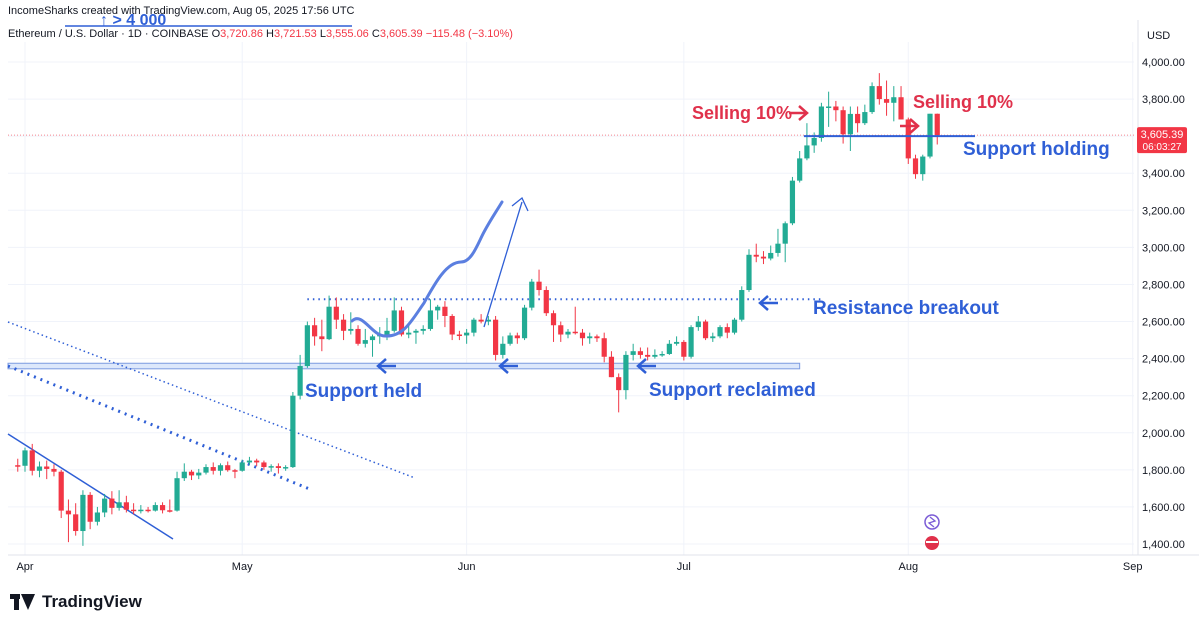 This screenshot has width=1199, height=627. What do you see at coordinates (932, 522) in the screenshot?
I see `lightning-icon` at bounding box center [932, 522].